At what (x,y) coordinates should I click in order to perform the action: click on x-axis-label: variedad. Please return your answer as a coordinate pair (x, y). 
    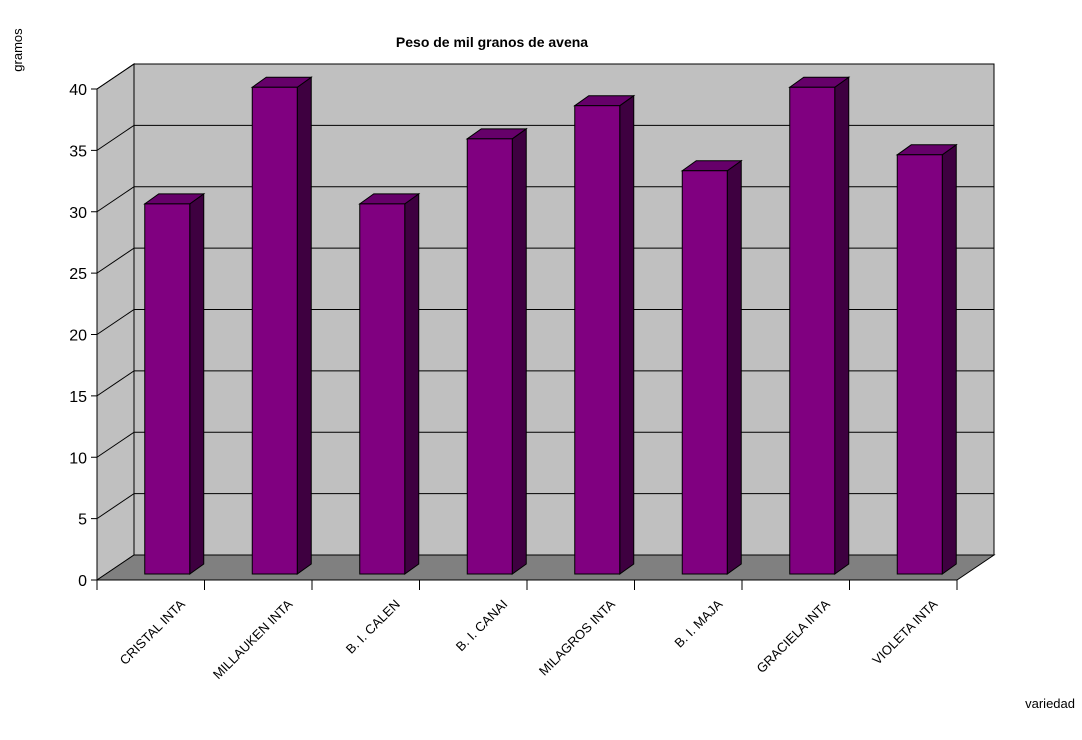
    Looking at the image, I should click on (1050, 703).